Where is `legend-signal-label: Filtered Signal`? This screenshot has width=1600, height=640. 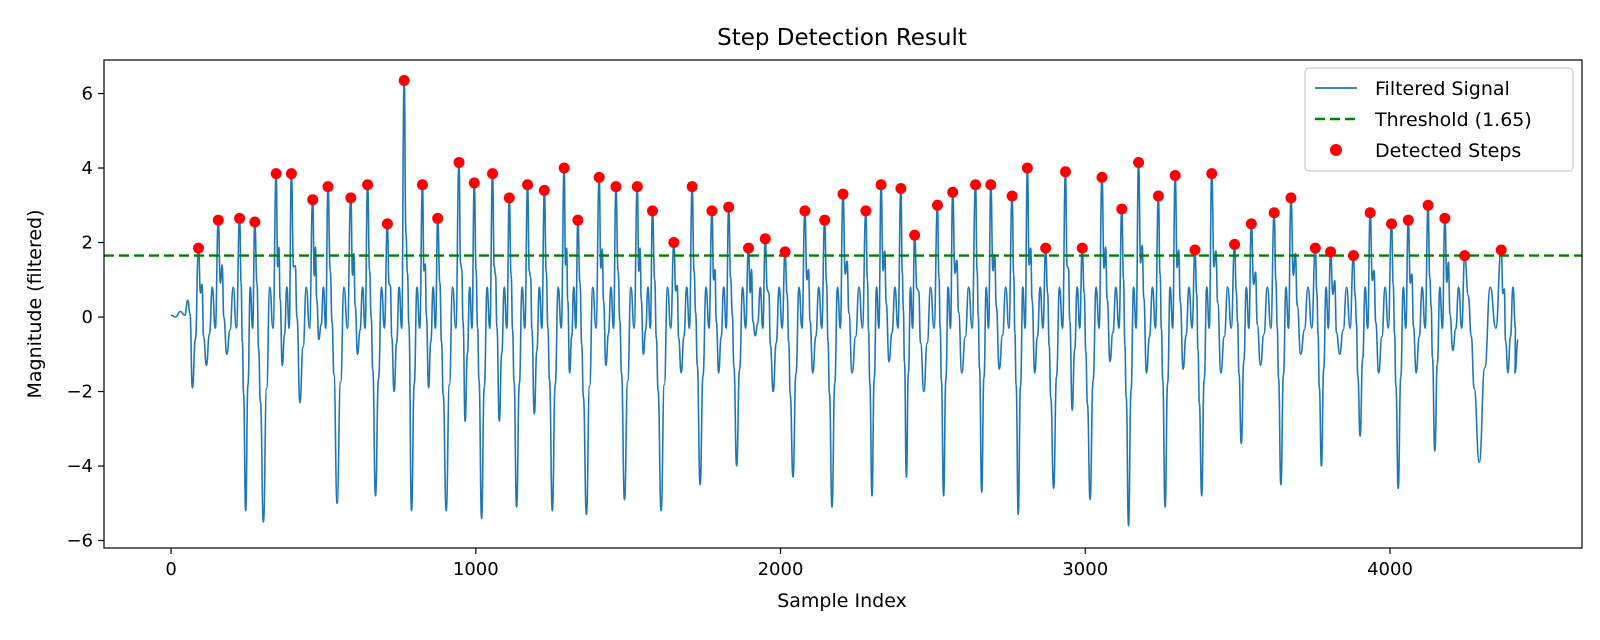 legend-signal-label: Filtered Signal is located at coordinates (1442, 89).